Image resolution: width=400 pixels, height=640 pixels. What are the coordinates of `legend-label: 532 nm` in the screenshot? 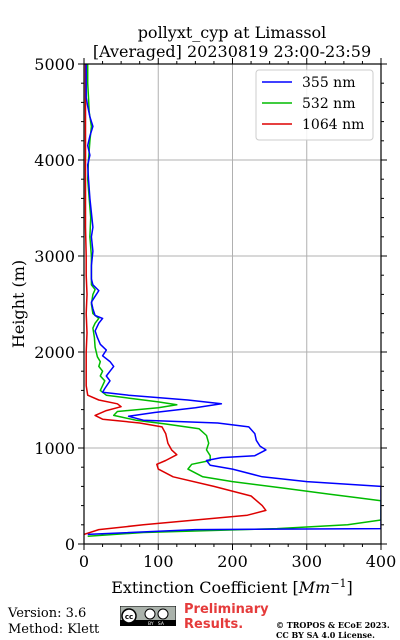 It's located at (328, 104).